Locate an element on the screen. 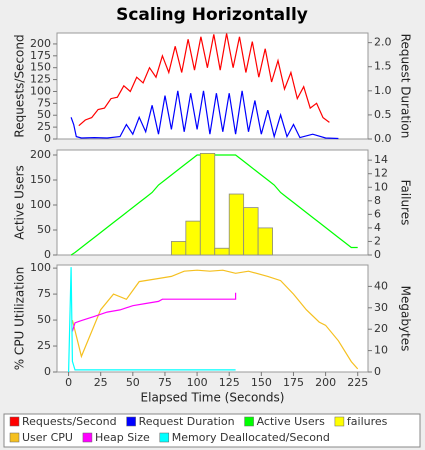  y2-tick-label: 1.0 is located at coordinates (383, 90).